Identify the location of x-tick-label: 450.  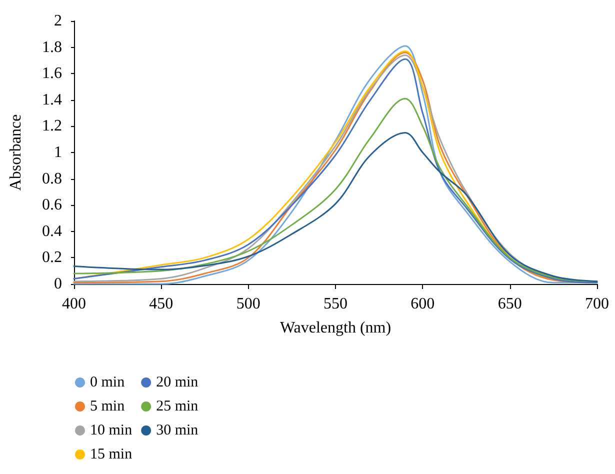
(161, 304).